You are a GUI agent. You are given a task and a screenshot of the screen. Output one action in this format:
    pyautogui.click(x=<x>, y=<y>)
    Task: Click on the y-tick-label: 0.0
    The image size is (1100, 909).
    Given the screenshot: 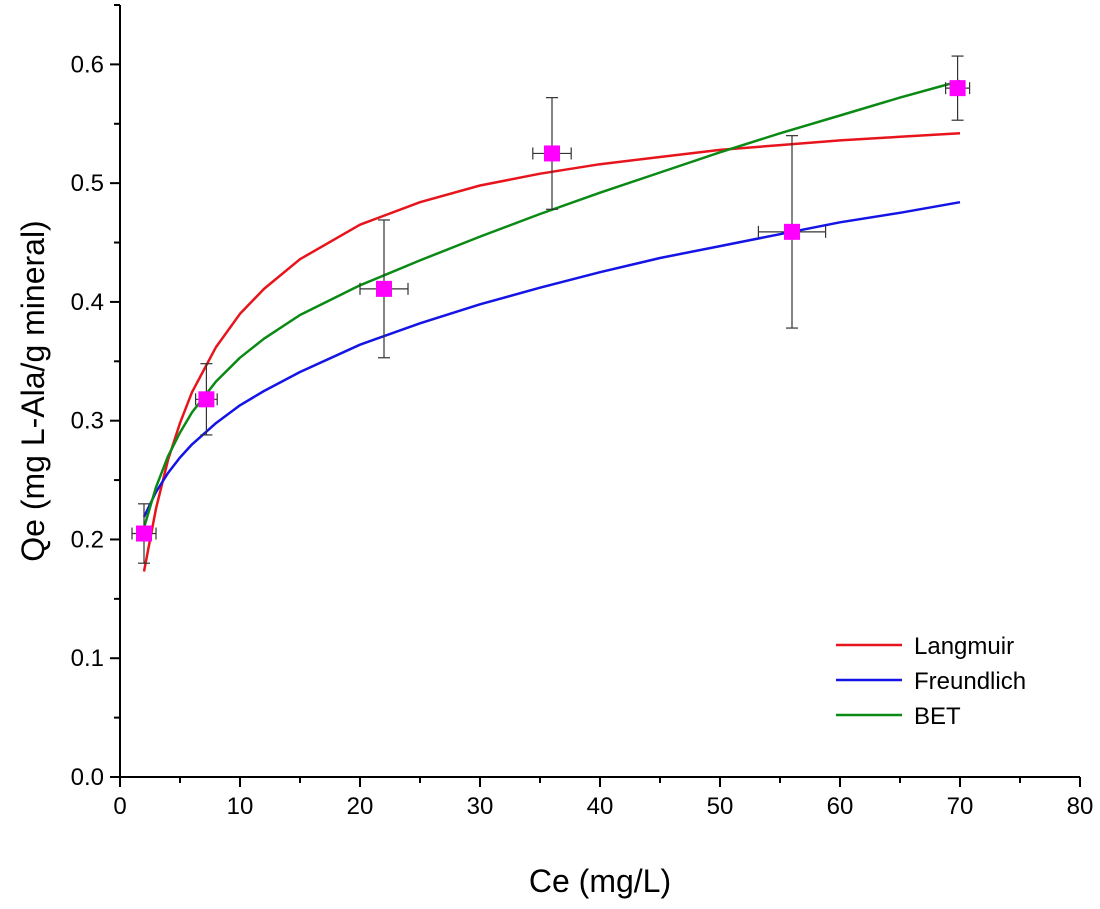 What is the action you would take?
    pyautogui.click(x=87, y=777)
    